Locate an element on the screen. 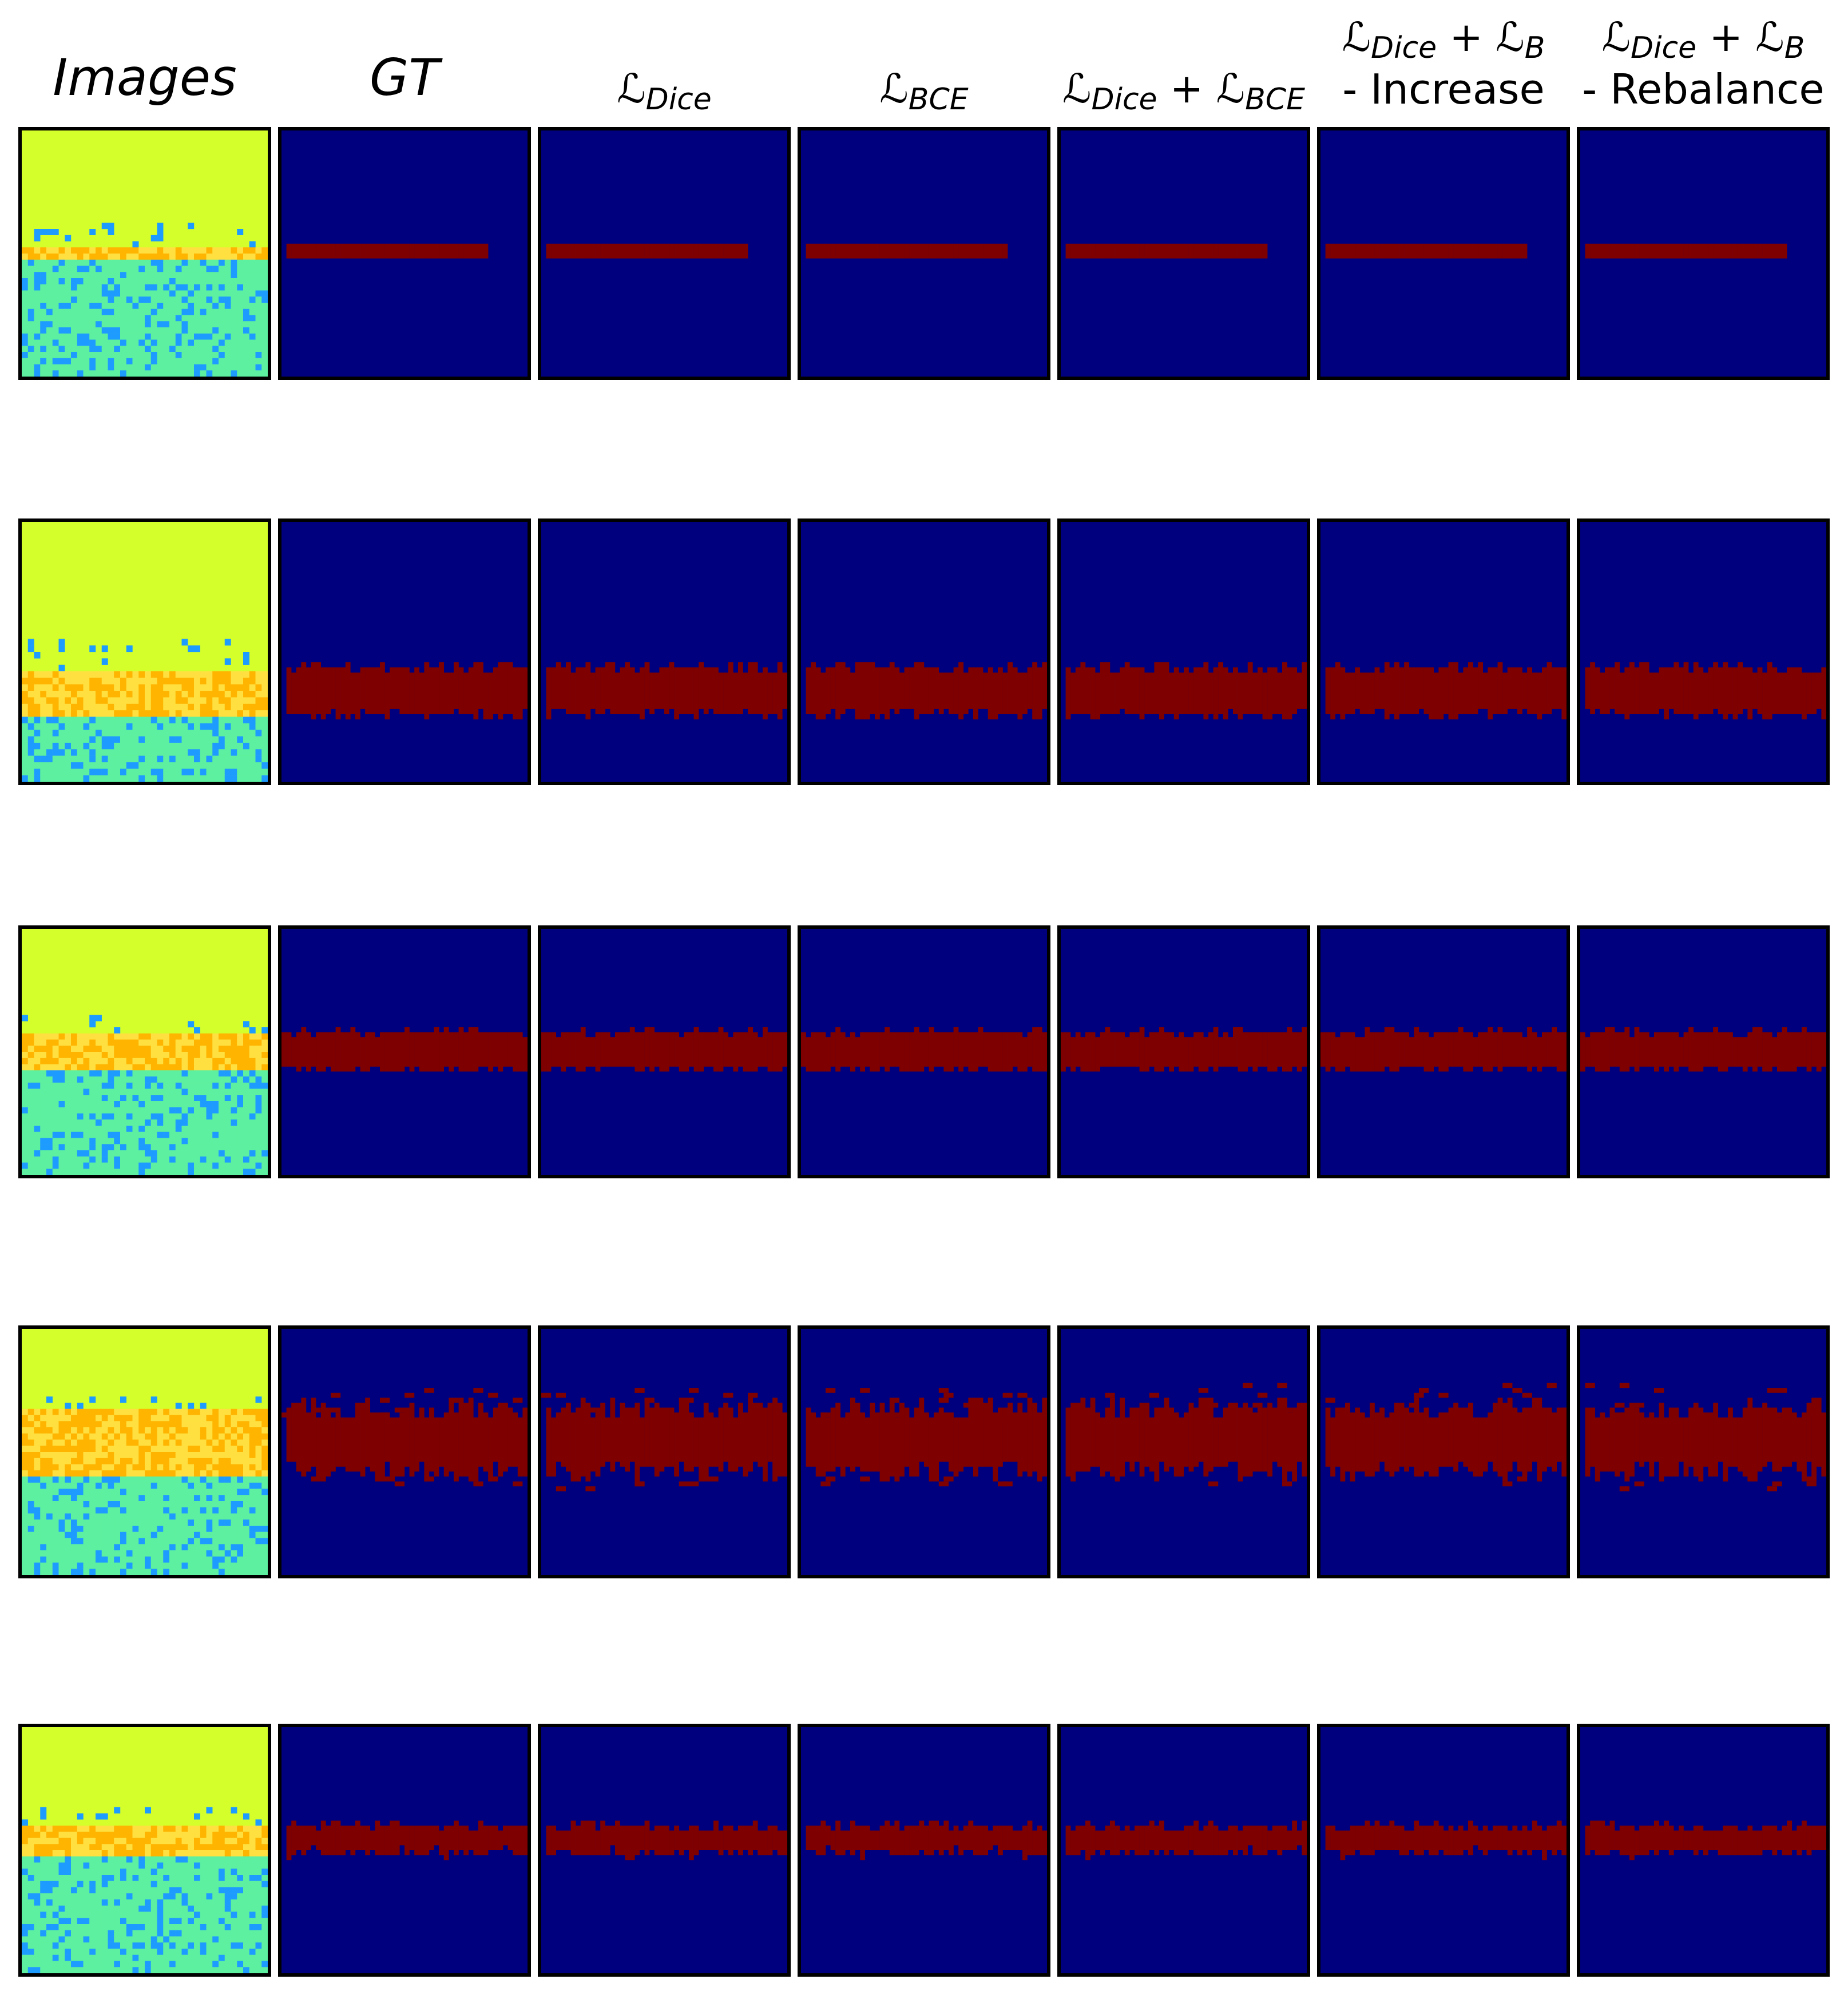  loss-formula: ℒDice is located at coordinates (664, 91).